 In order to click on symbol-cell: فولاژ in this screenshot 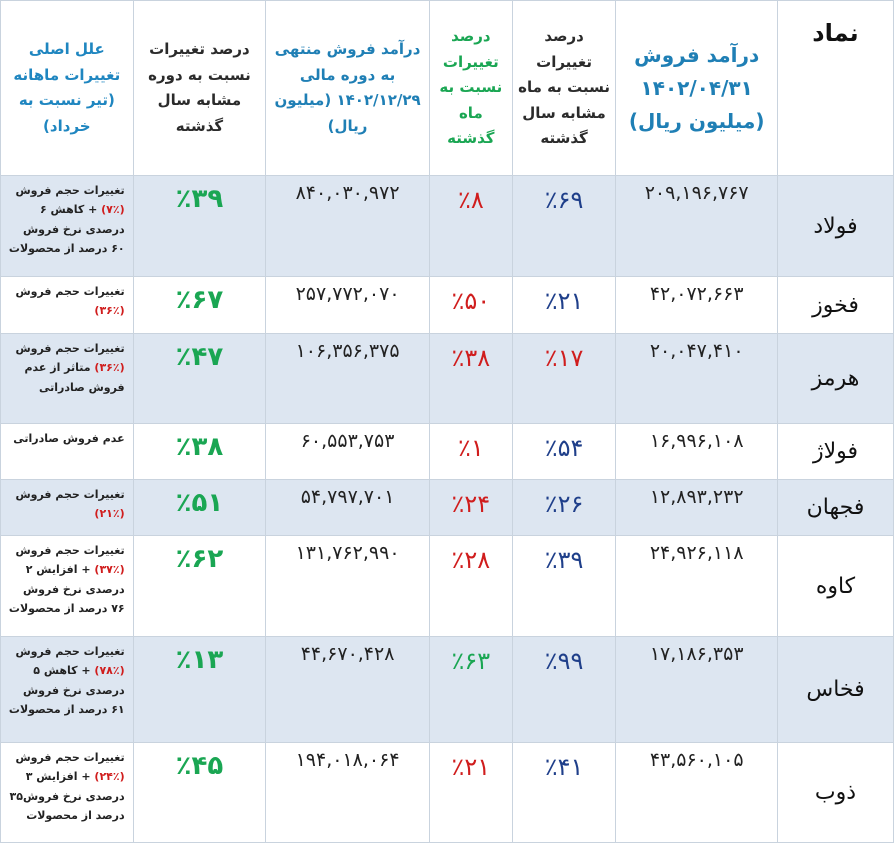, I will do `click(835, 451)`.